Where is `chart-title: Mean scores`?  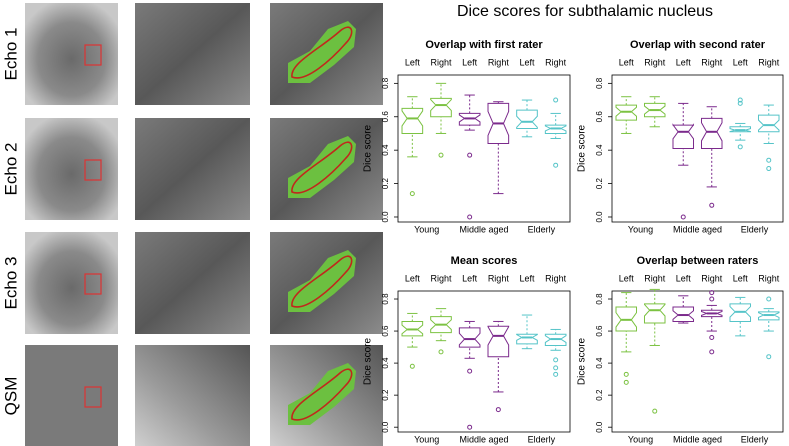 chart-title: Mean scores is located at coordinates (484, 261).